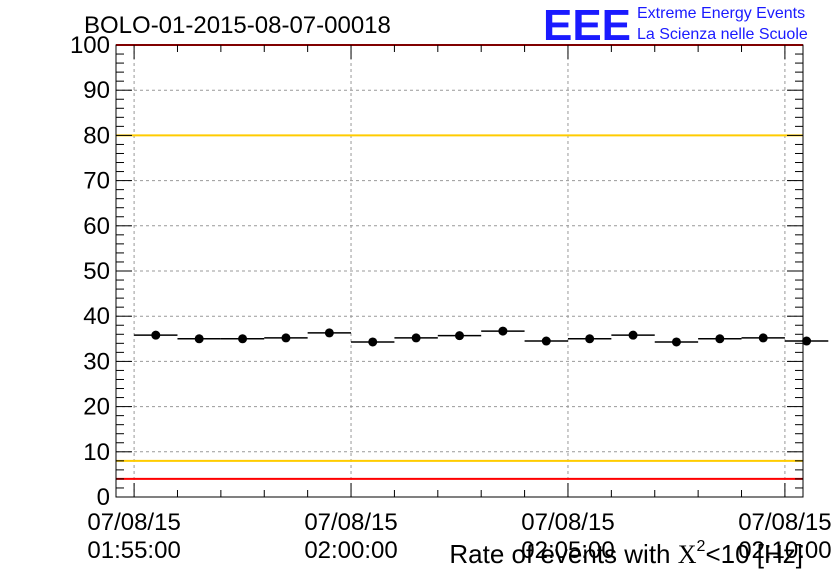  I want to click on x-tick-label-time: 02:00:00, so click(350, 550).